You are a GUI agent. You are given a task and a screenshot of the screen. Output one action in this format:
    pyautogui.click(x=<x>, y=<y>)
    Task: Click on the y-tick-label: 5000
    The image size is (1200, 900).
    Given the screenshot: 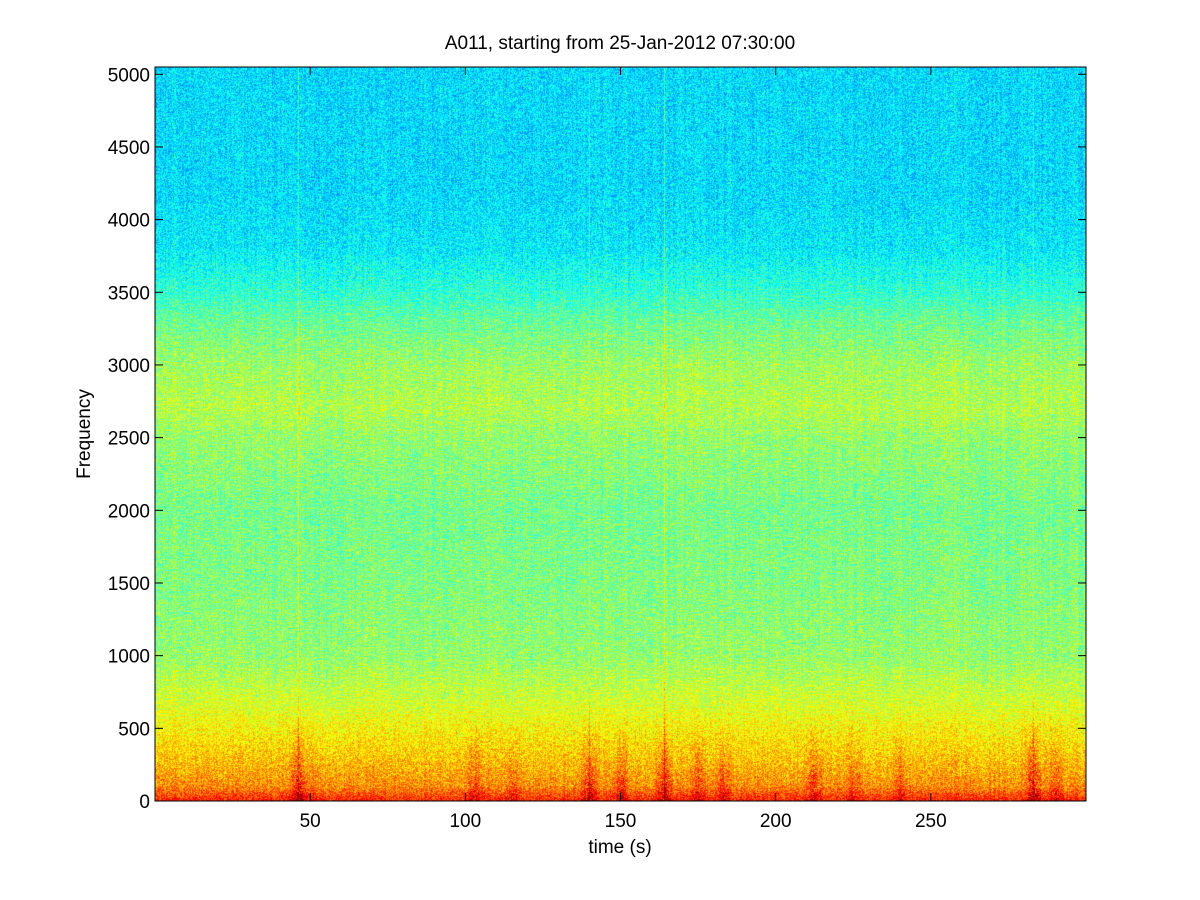 What is the action you would take?
    pyautogui.click(x=129, y=75)
    